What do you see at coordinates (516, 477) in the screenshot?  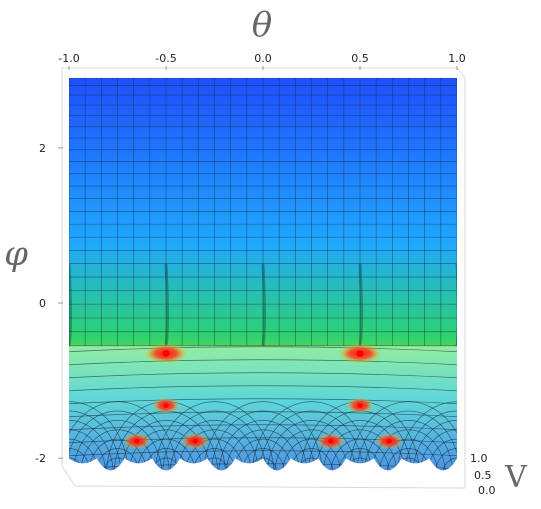 I see `z-axis-title: V` at bounding box center [516, 477].